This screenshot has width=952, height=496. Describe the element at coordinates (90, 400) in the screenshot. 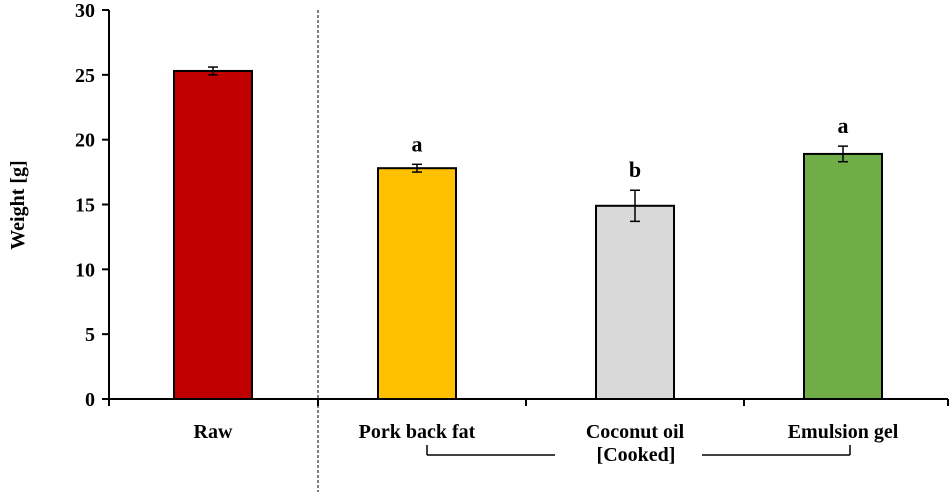

I see `y-tick-label-0: 0` at that location.